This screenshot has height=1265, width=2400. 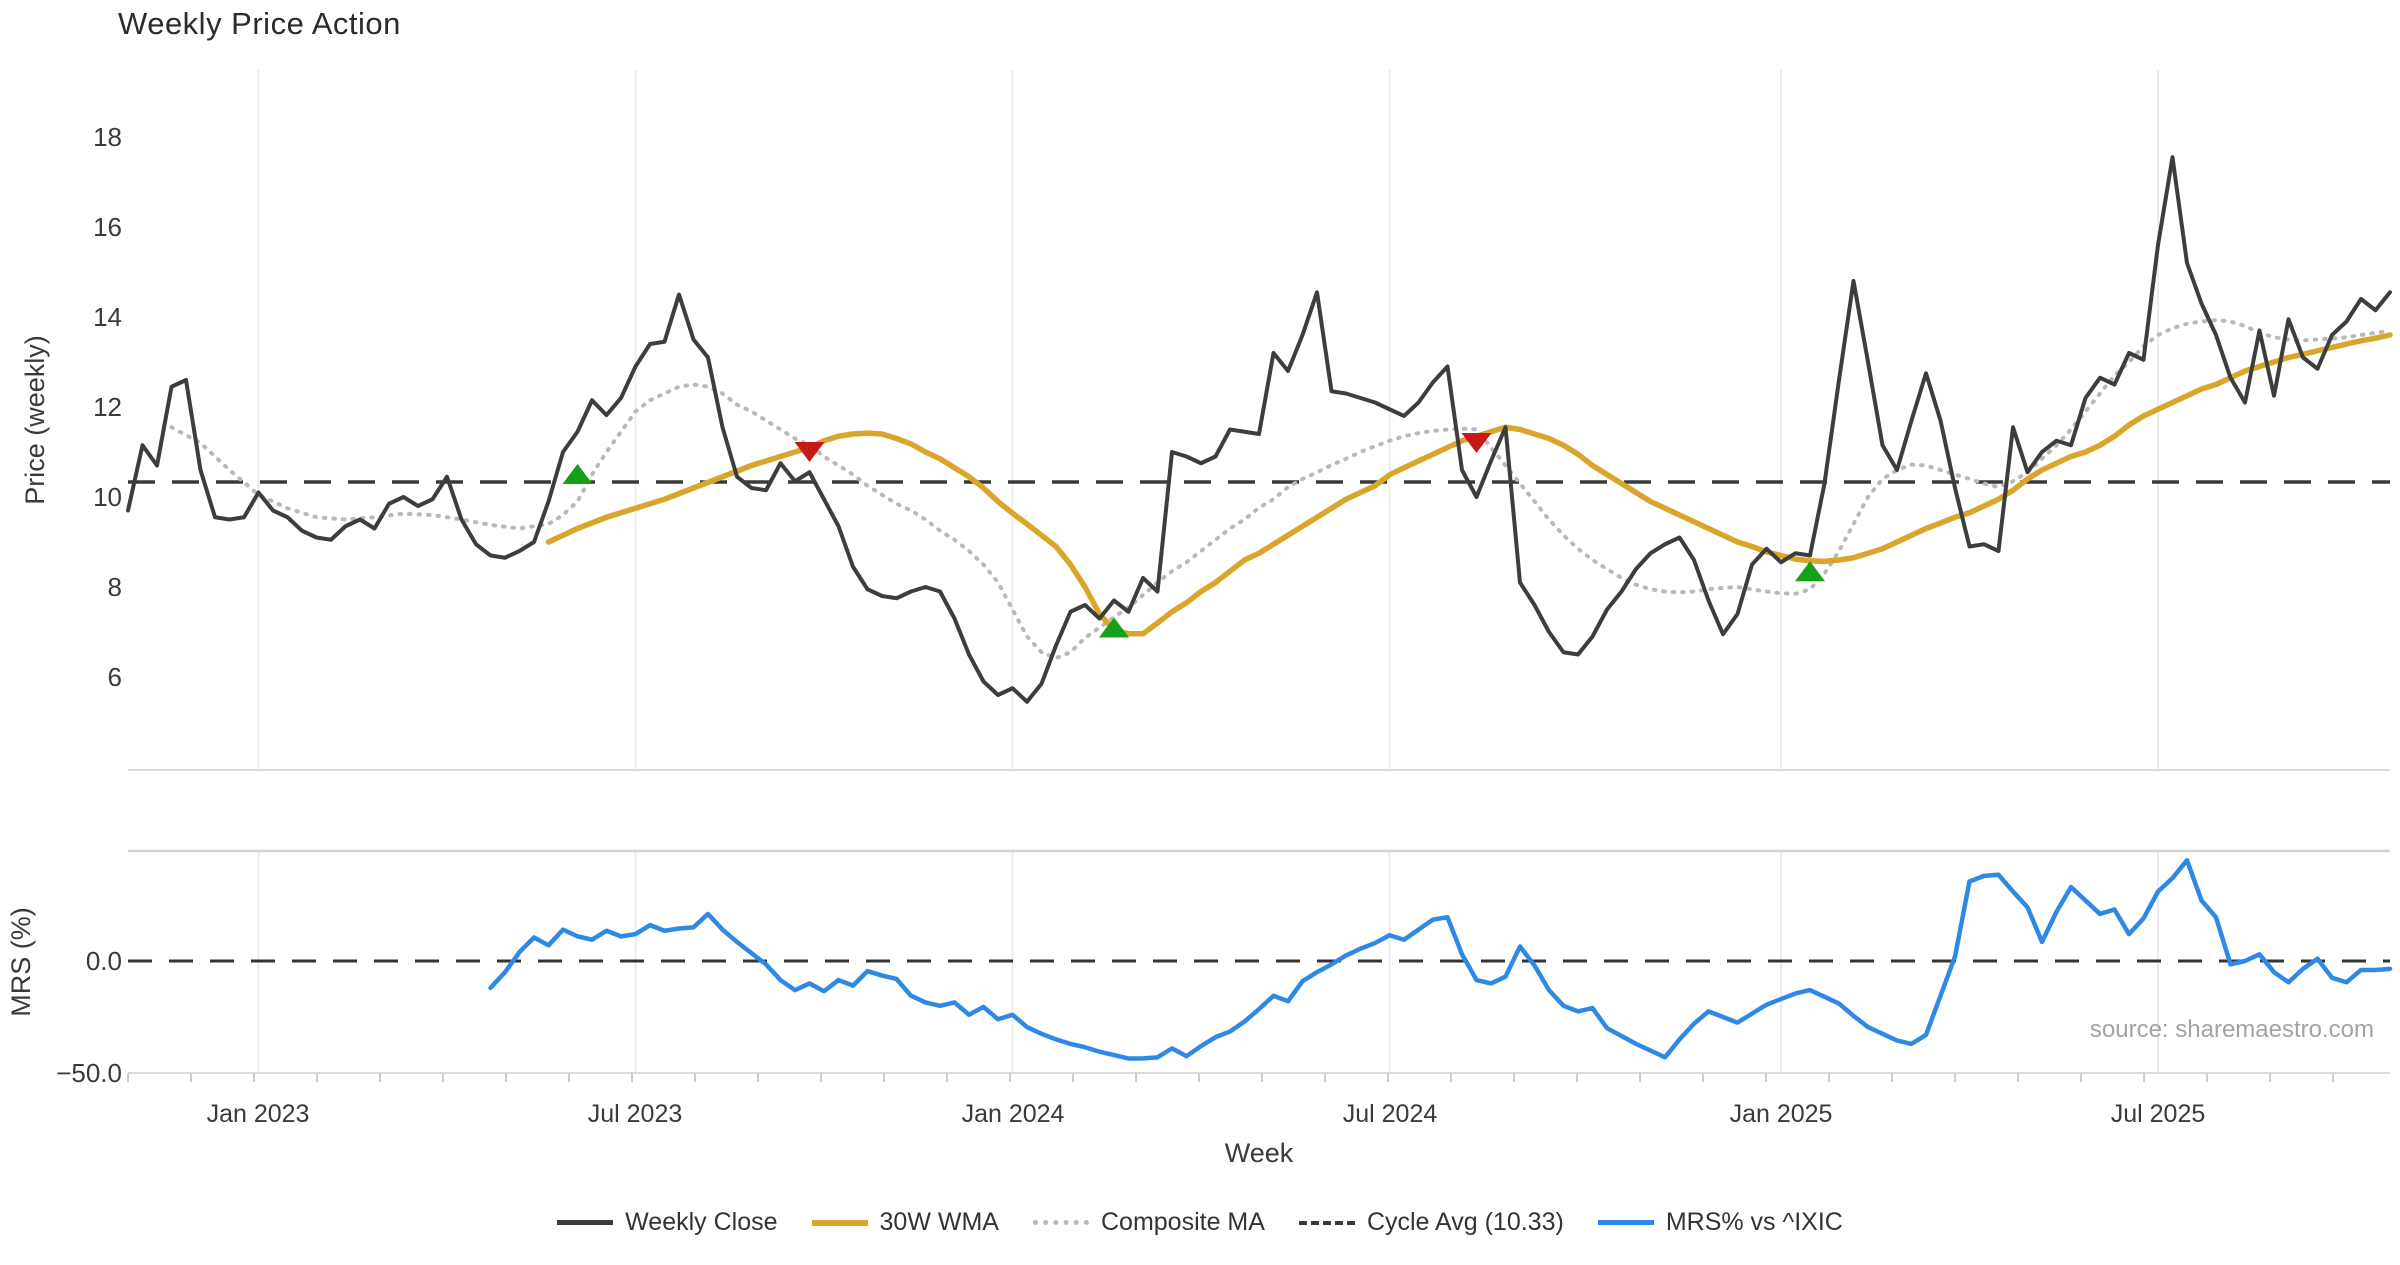 What do you see at coordinates (258, 1114) in the screenshot?
I see `xtick-jan-2023: Jan 2023` at bounding box center [258, 1114].